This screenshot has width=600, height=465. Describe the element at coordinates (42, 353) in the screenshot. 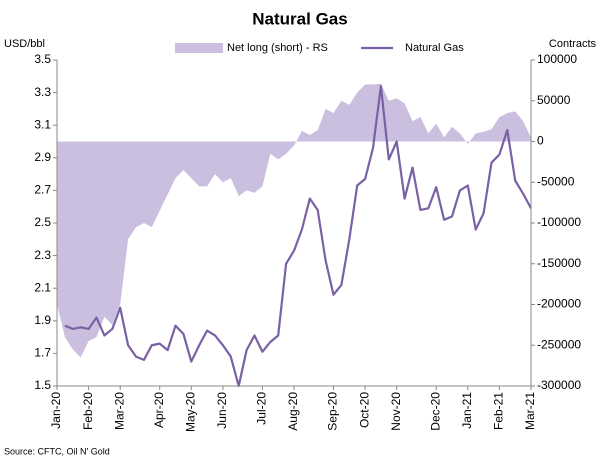

I see `y-tick-label: 1.7` at that location.